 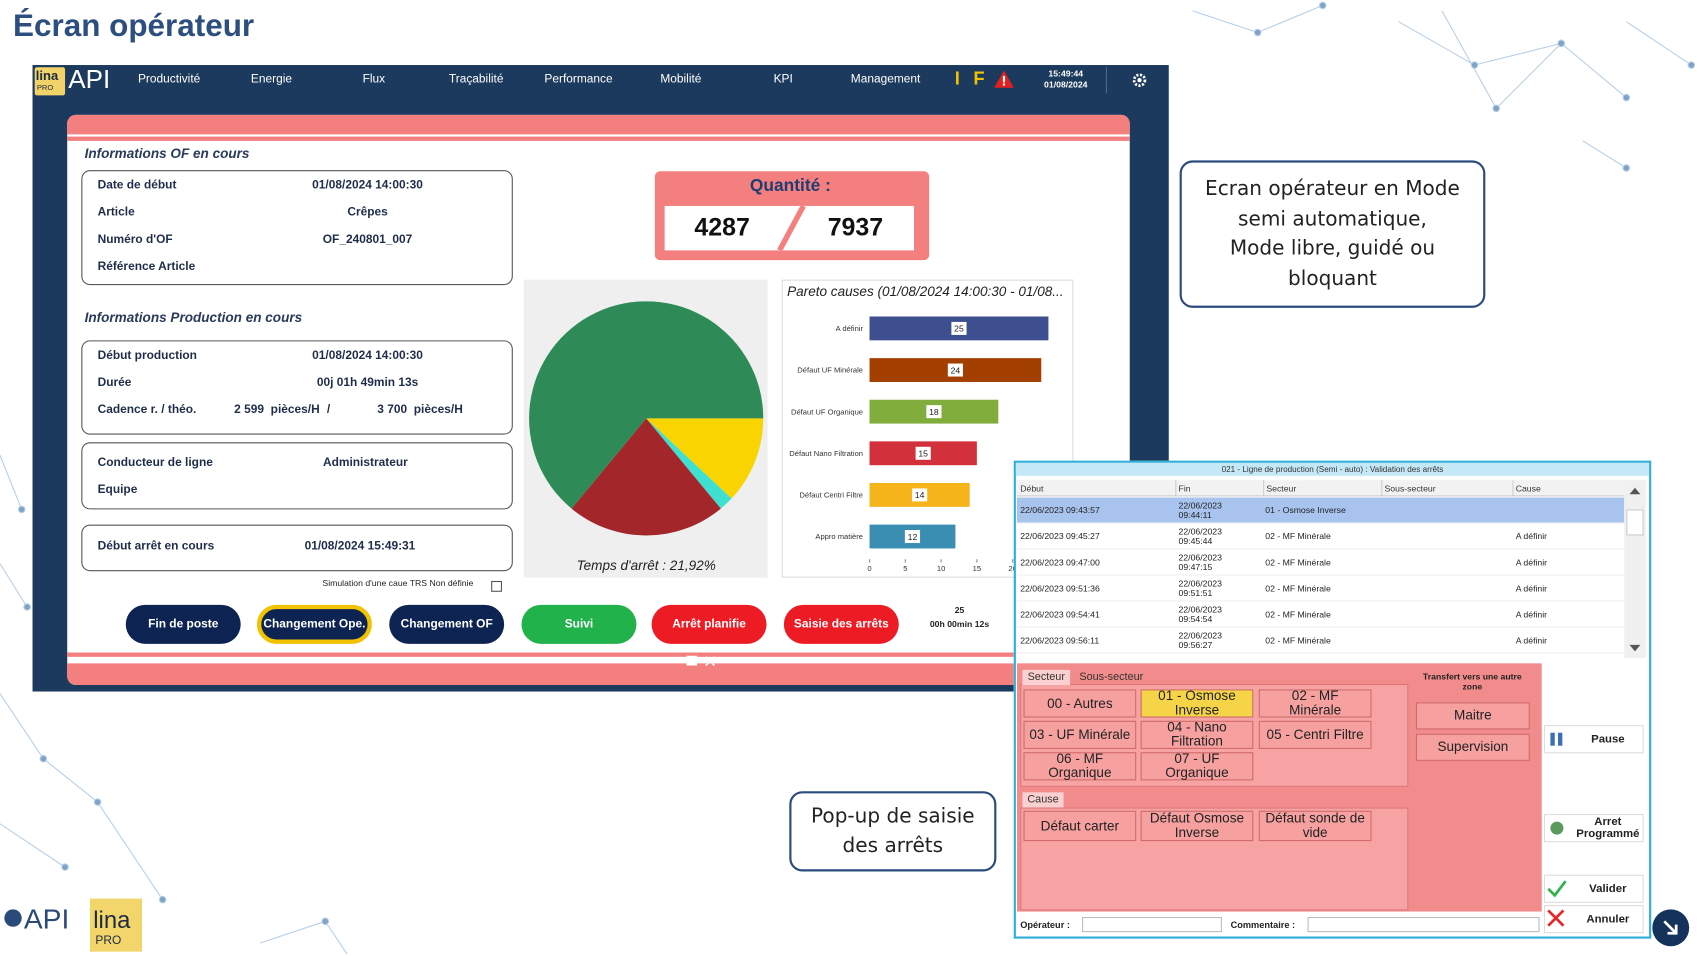 I want to click on value-label: 25, so click(x=959, y=329).